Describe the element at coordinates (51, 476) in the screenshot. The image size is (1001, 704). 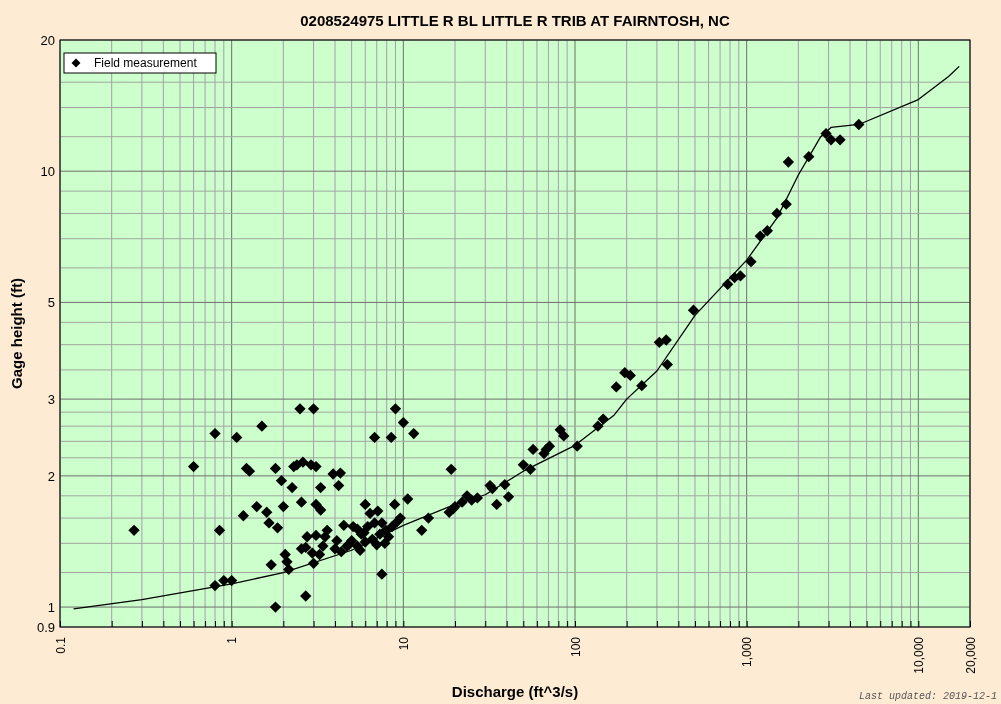
I see `y-tick-label: 2` at that location.